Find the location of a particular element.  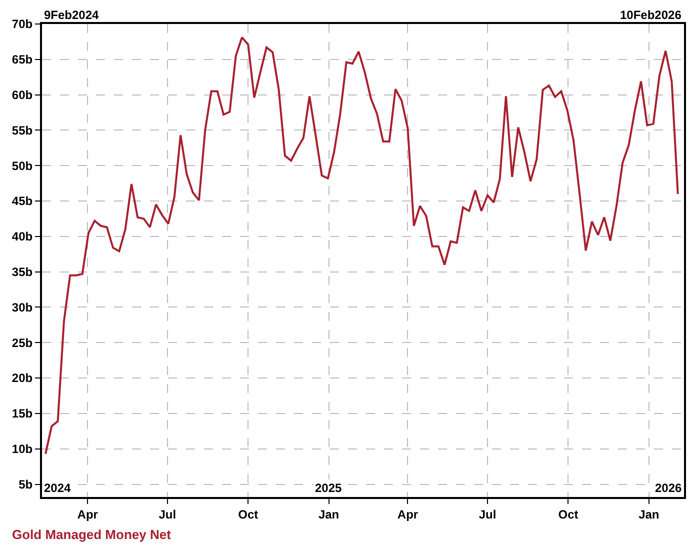

y-tick-label: 45b is located at coordinates (22, 201).